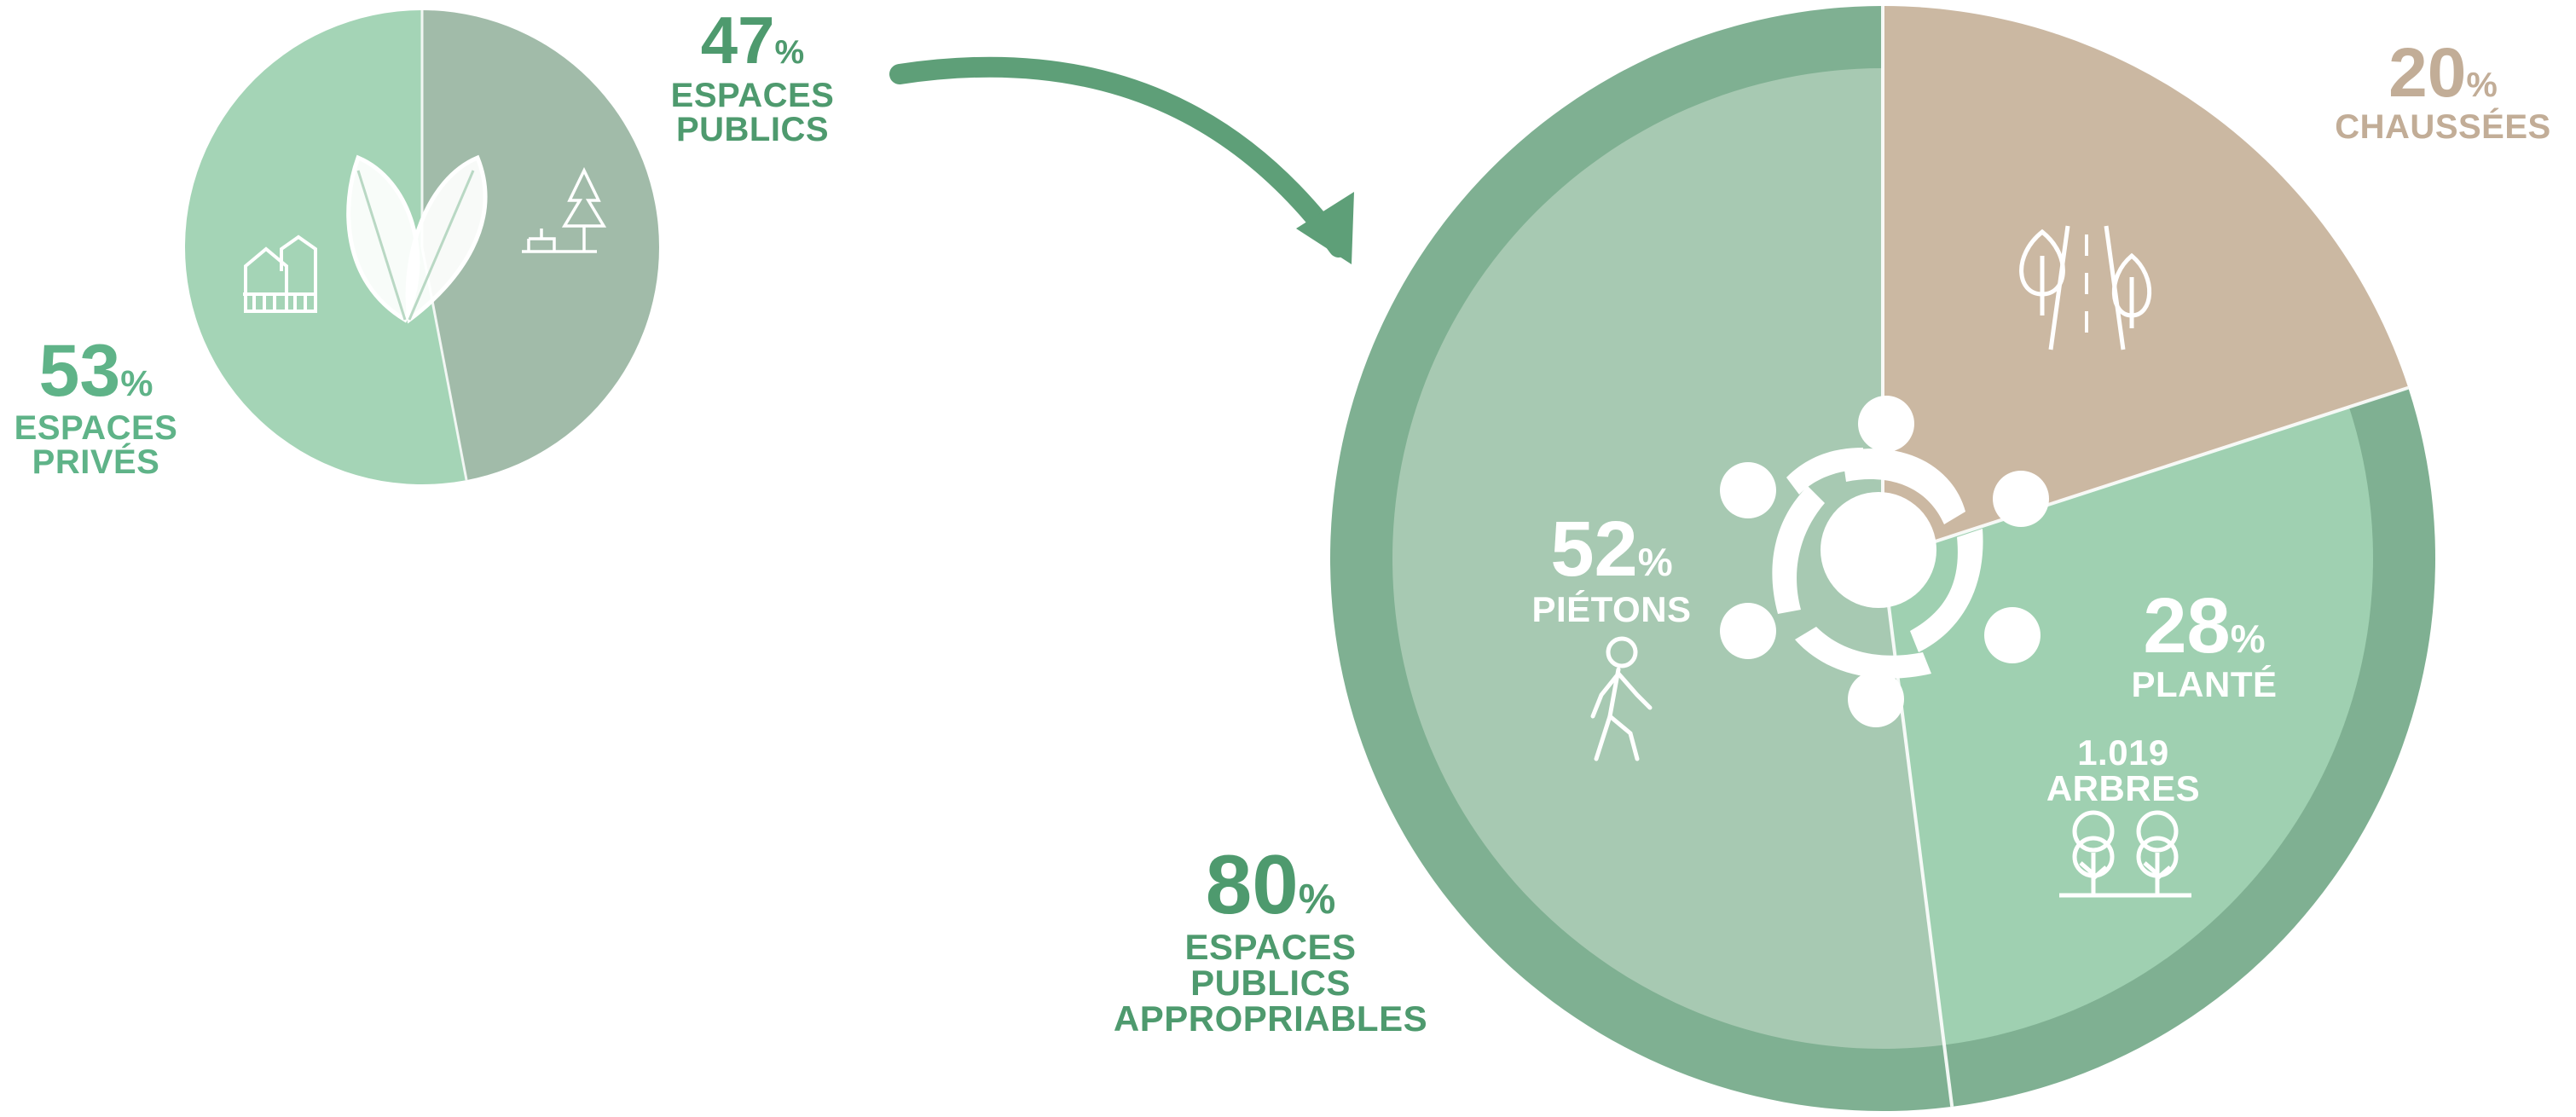 Image resolution: width=2576 pixels, height=1117 pixels. What do you see at coordinates (1655, 562) in the screenshot?
I see `unit-pedestrians: %` at bounding box center [1655, 562].